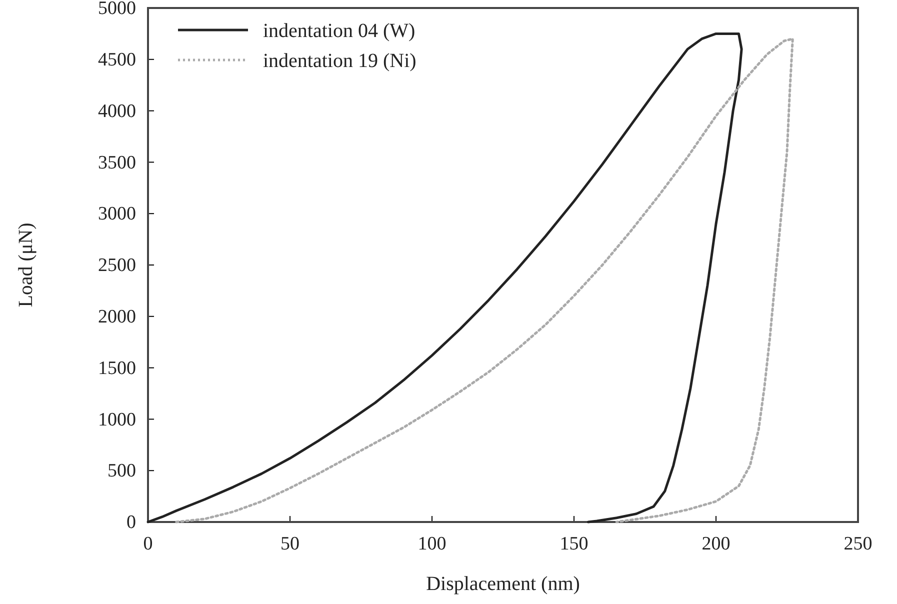 The width and height of the screenshot is (897, 604). What do you see at coordinates (339, 61) in the screenshot?
I see `legend-label: indentation 19 (Ni)` at bounding box center [339, 61].